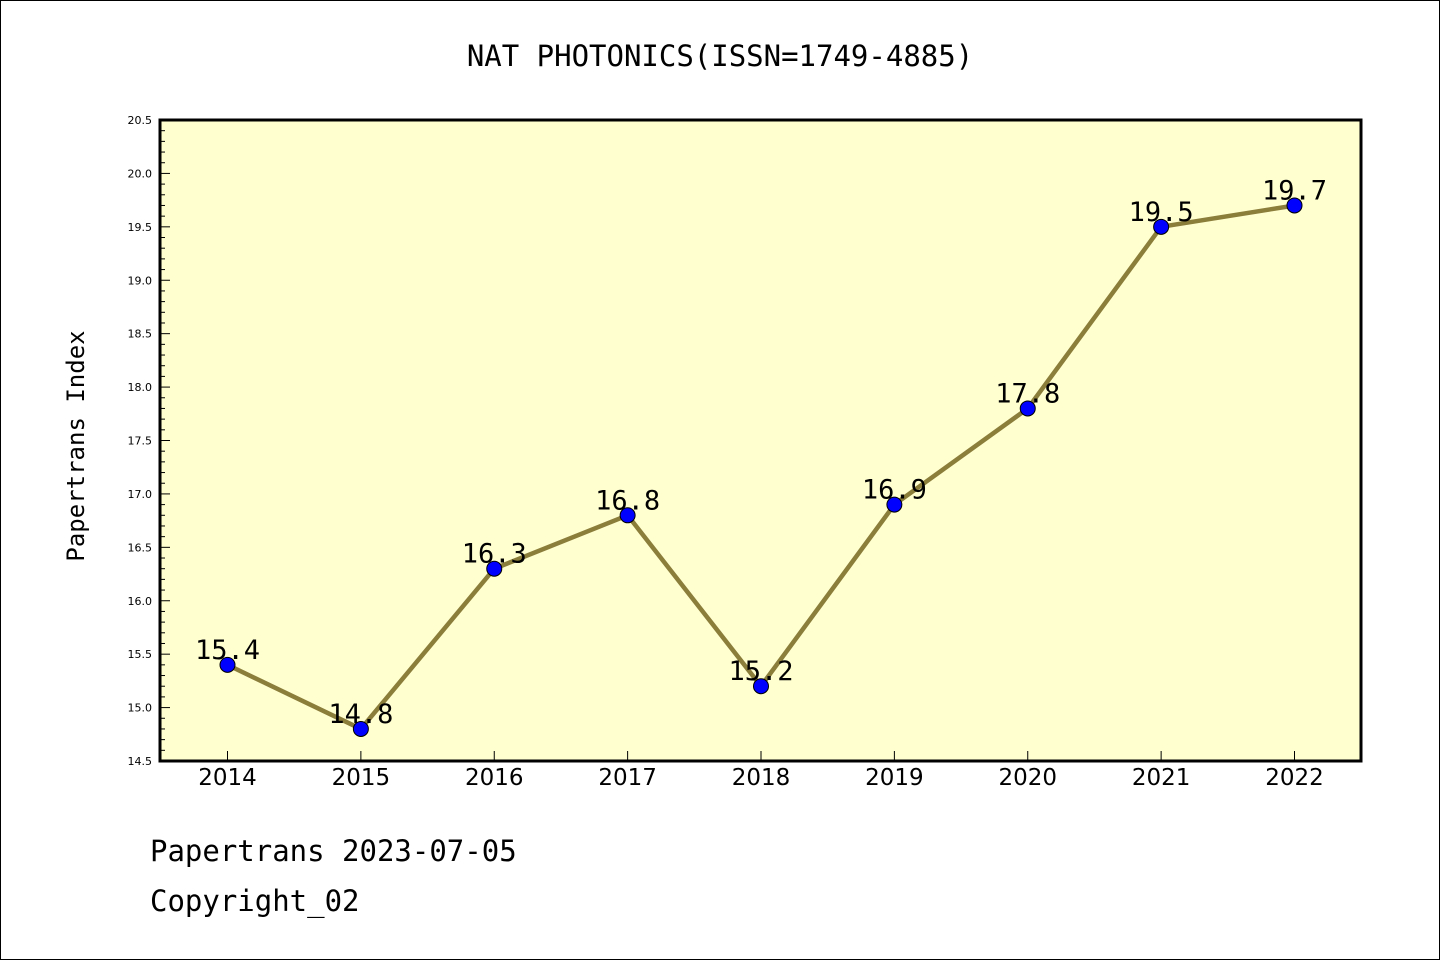 This screenshot has height=960, width=1440. What do you see at coordinates (140, 280) in the screenshot?
I see `y-tick-label: 19.0` at bounding box center [140, 280].